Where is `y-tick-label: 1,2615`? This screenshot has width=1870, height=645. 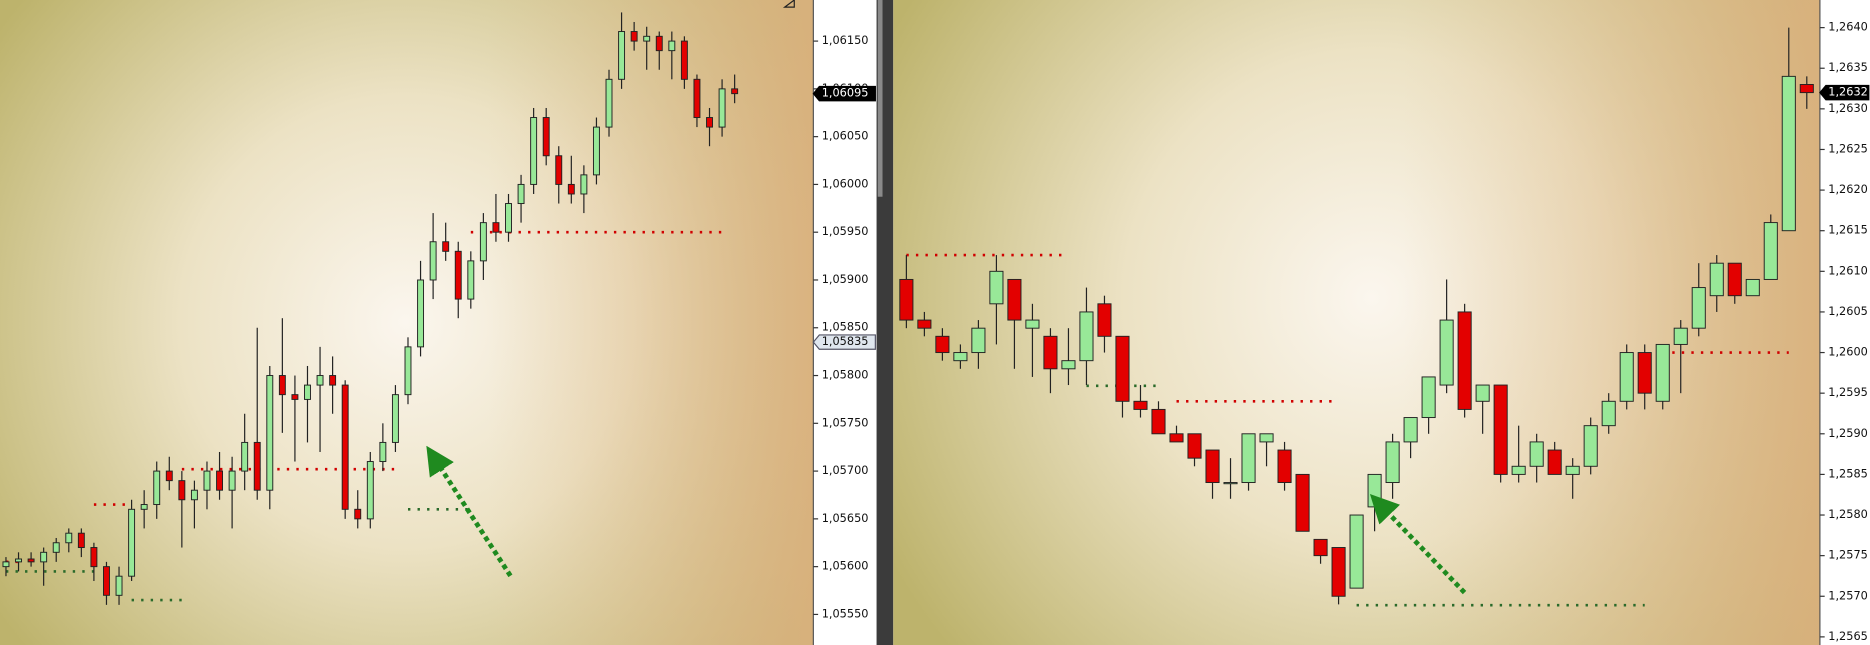
y-tick-label: 1,2615 is located at coordinates (1848, 230).